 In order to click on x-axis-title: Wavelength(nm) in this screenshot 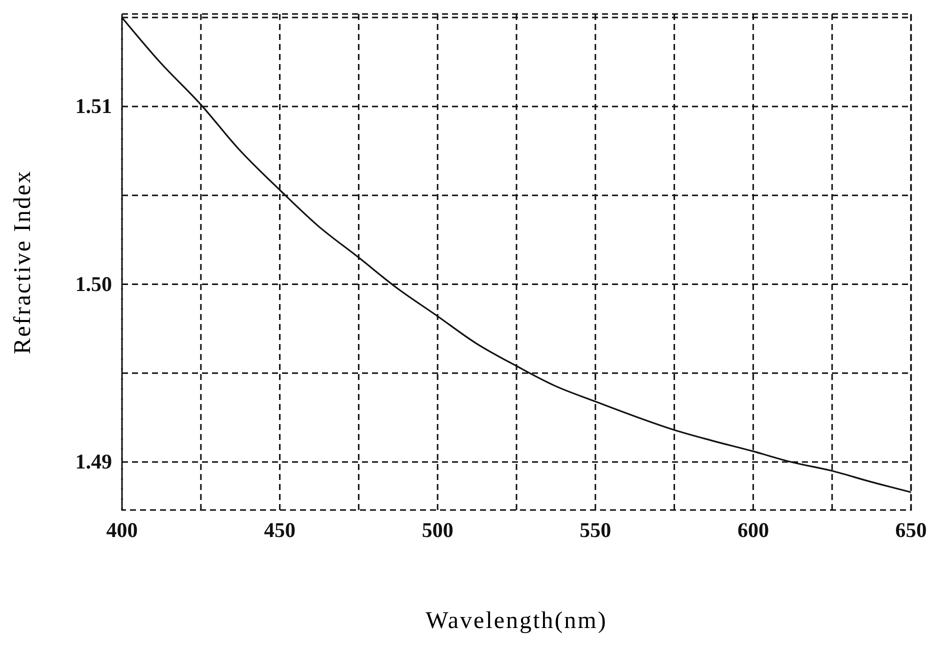, I will do `click(517, 621)`.